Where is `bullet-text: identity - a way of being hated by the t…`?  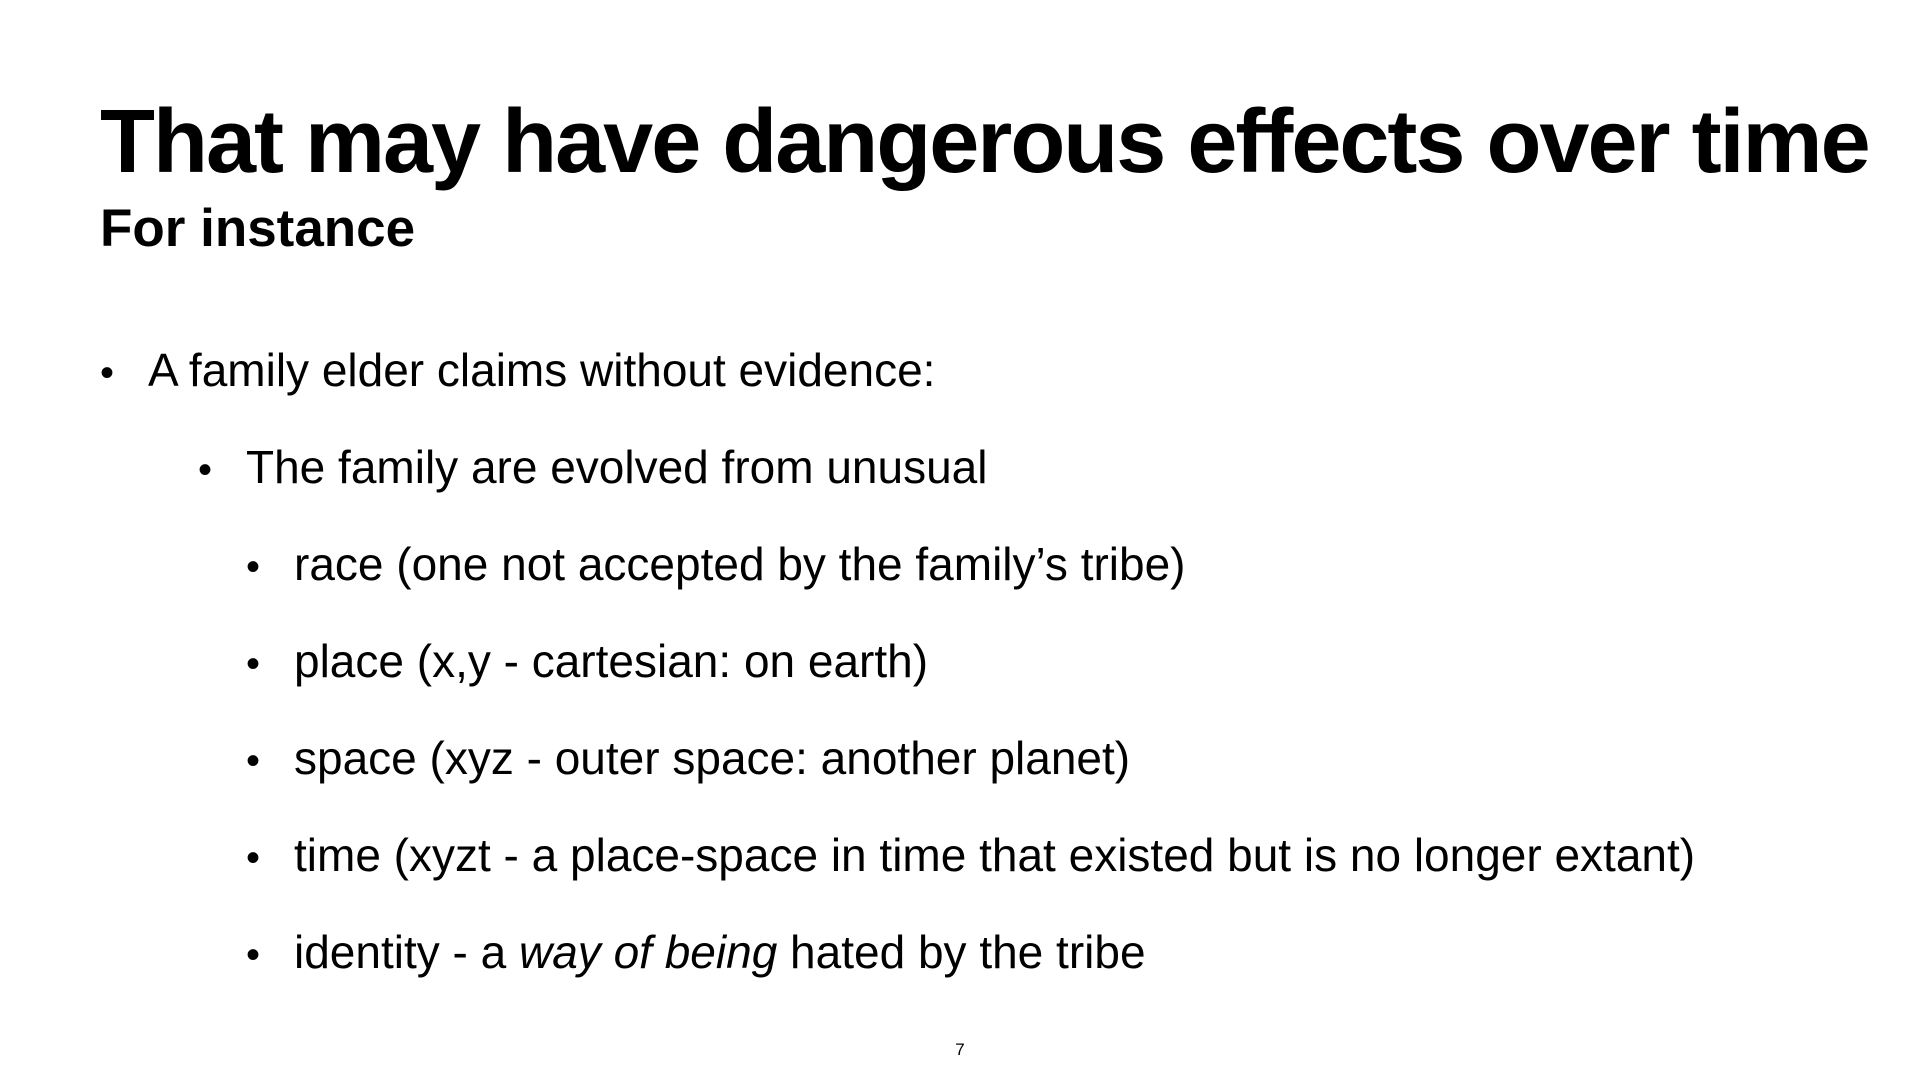
bullet-text: identity - a way of being hated by the t… is located at coordinates (720, 952).